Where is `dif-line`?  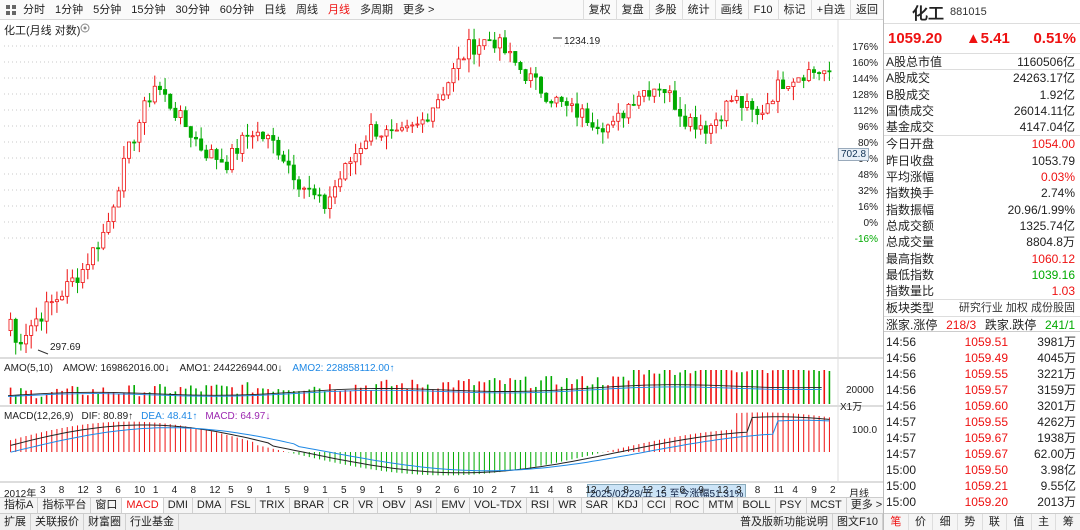 dif-line is located at coordinates (420, 445).